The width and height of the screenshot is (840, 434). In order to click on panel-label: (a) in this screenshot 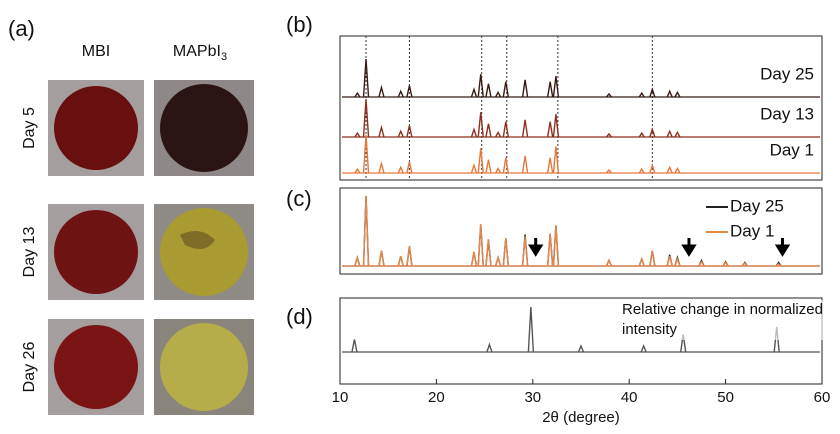, I will do `click(21, 28)`.